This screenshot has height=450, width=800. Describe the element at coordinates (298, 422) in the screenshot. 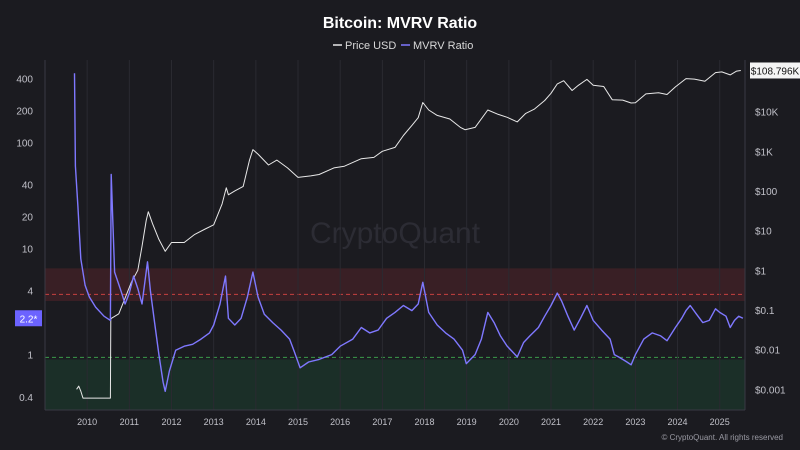

I see `x-tick-label: 2015` at that location.